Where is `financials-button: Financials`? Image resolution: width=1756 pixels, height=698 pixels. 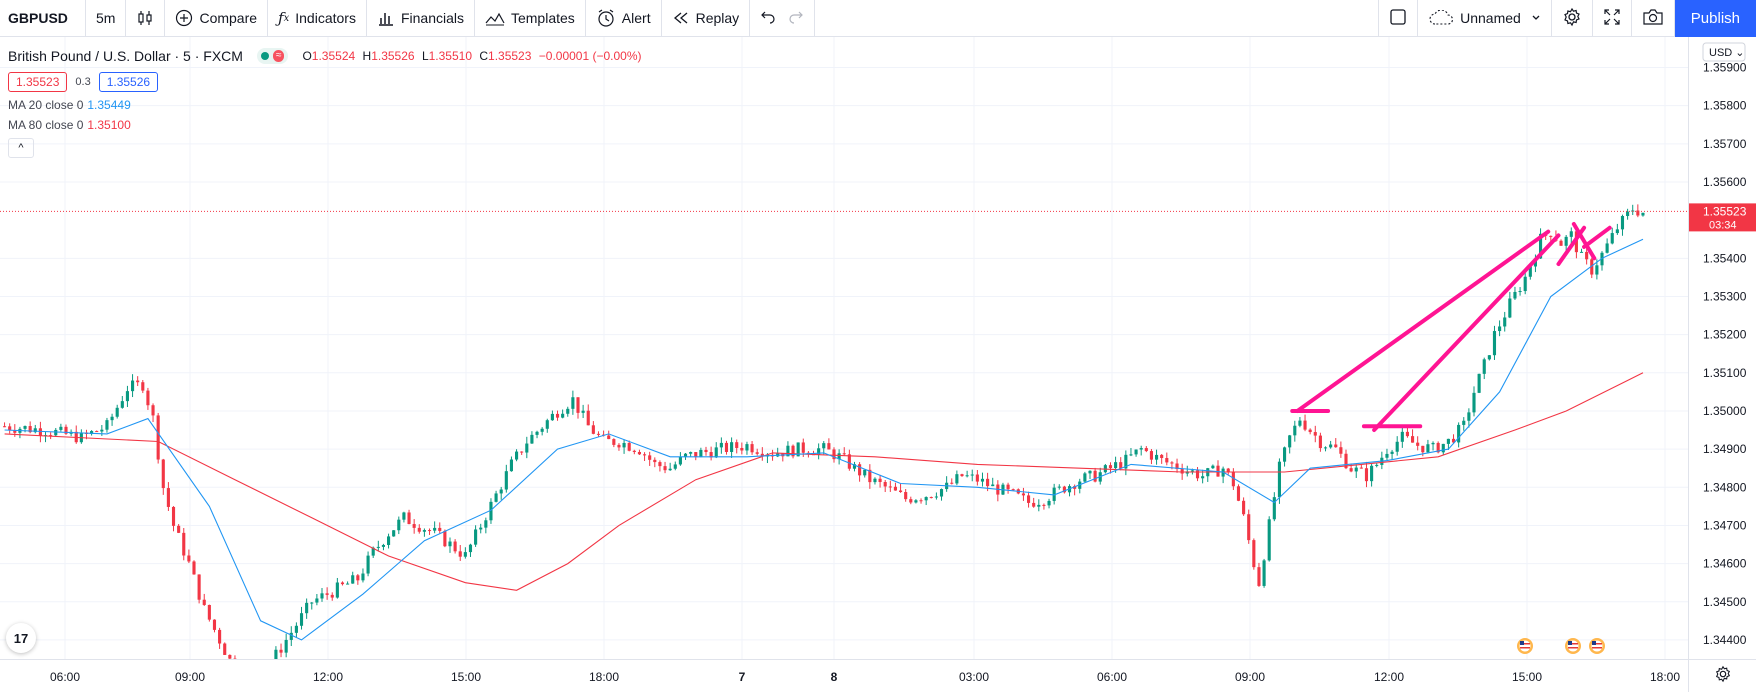
financials-button: Financials is located at coordinates (421, 18).